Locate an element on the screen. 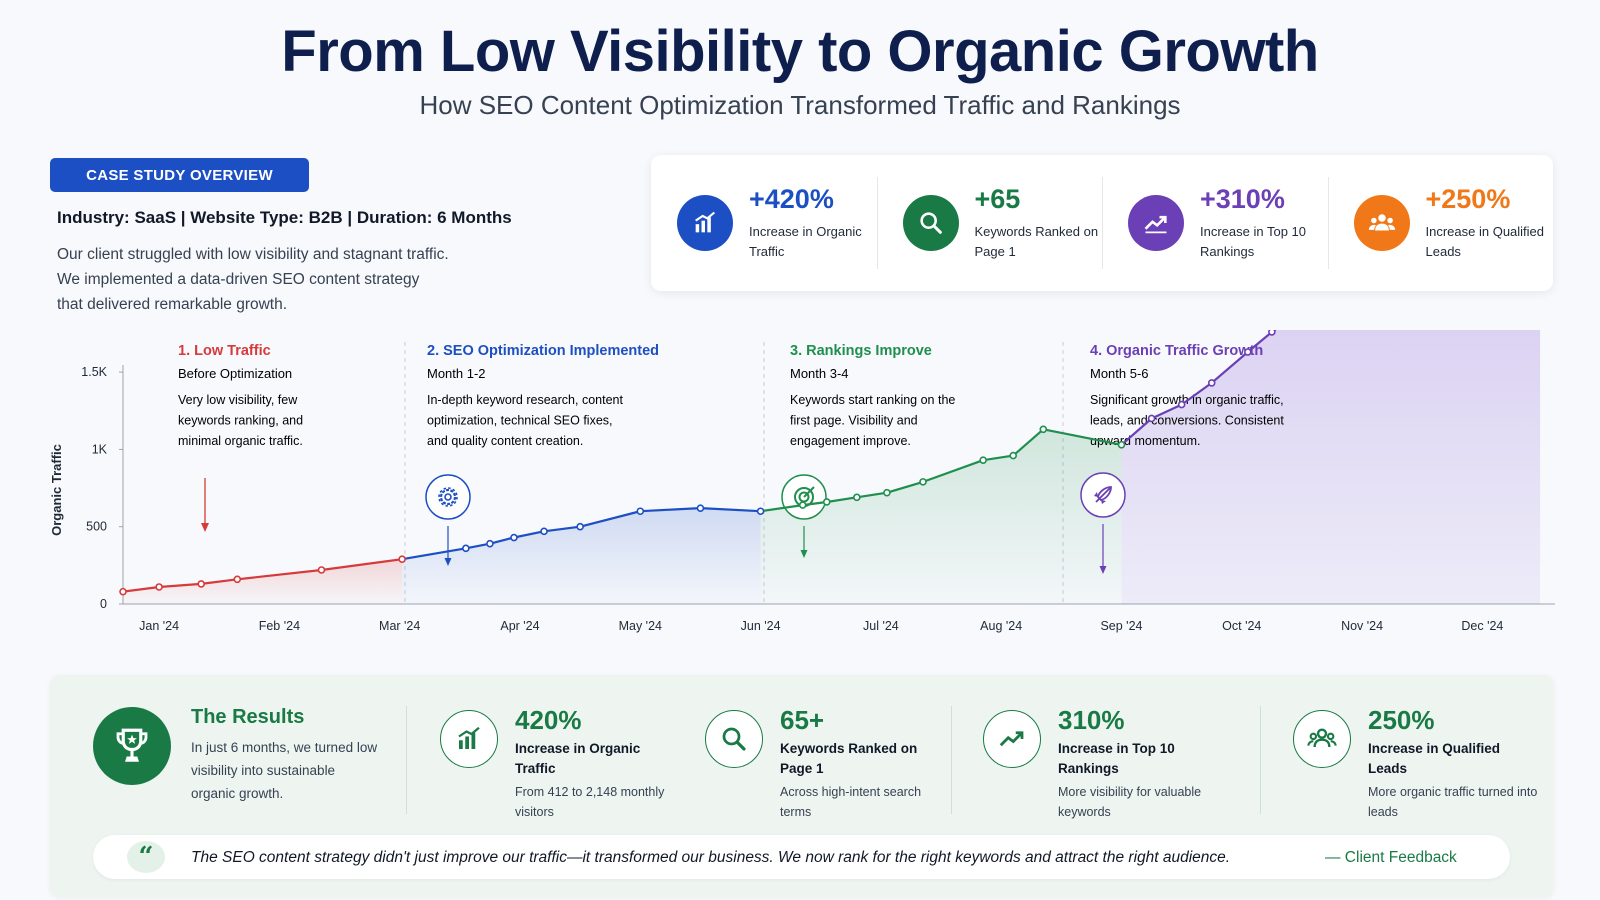 This screenshot has width=1600, height=900. result-note: More visibility for valuable keywords is located at coordinates (1130, 802).